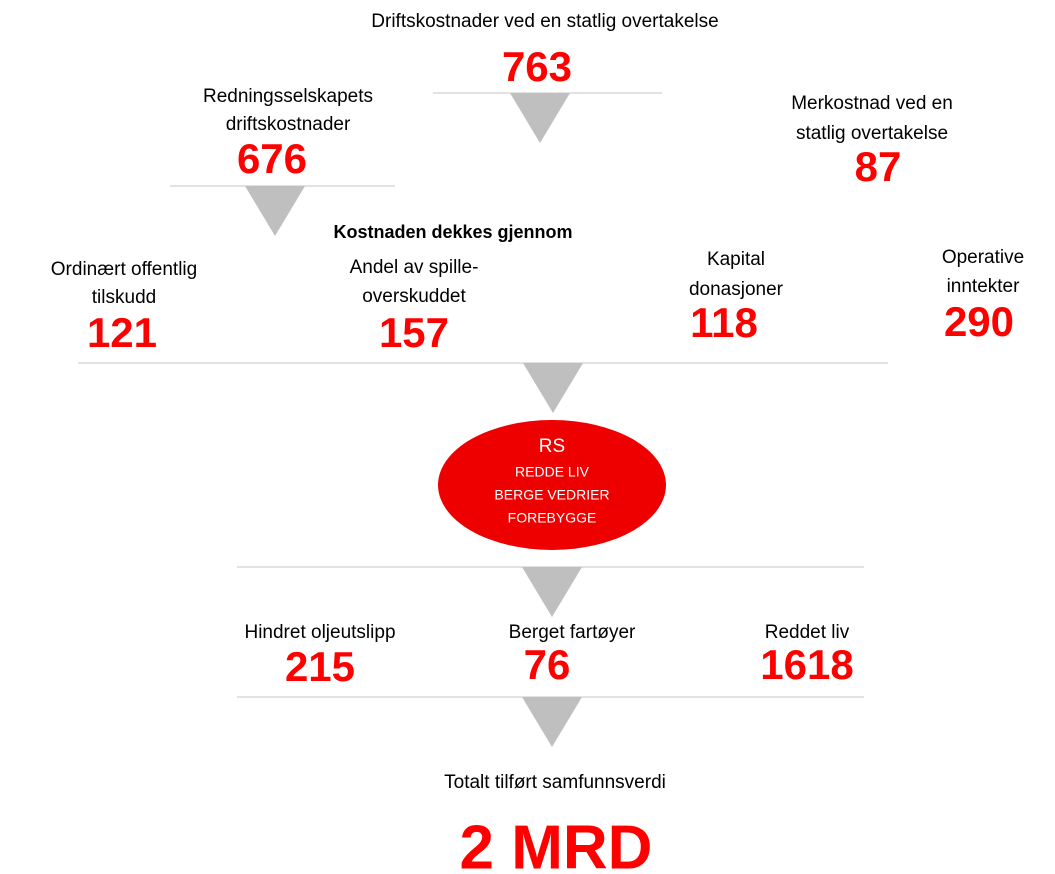 The image size is (1055, 874). What do you see at coordinates (288, 124) in the screenshot?
I see `label: driftskostnader` at bounding box center [288, 124].